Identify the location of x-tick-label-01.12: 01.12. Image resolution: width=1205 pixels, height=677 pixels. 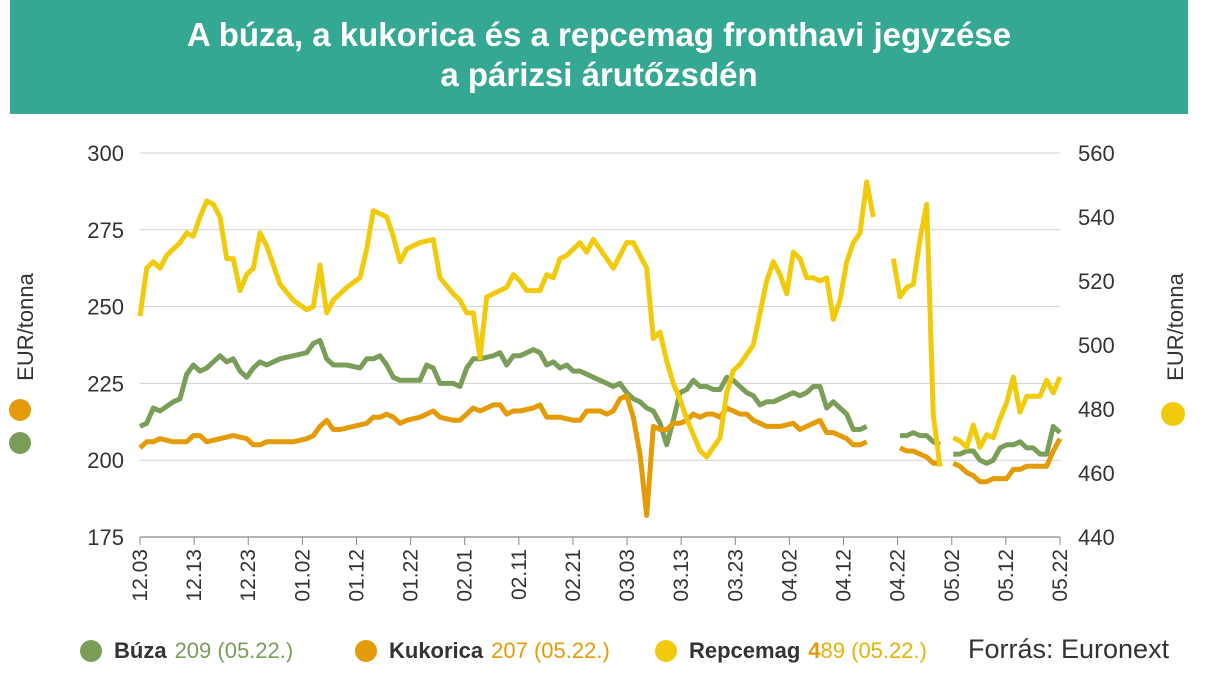
(356, 575).